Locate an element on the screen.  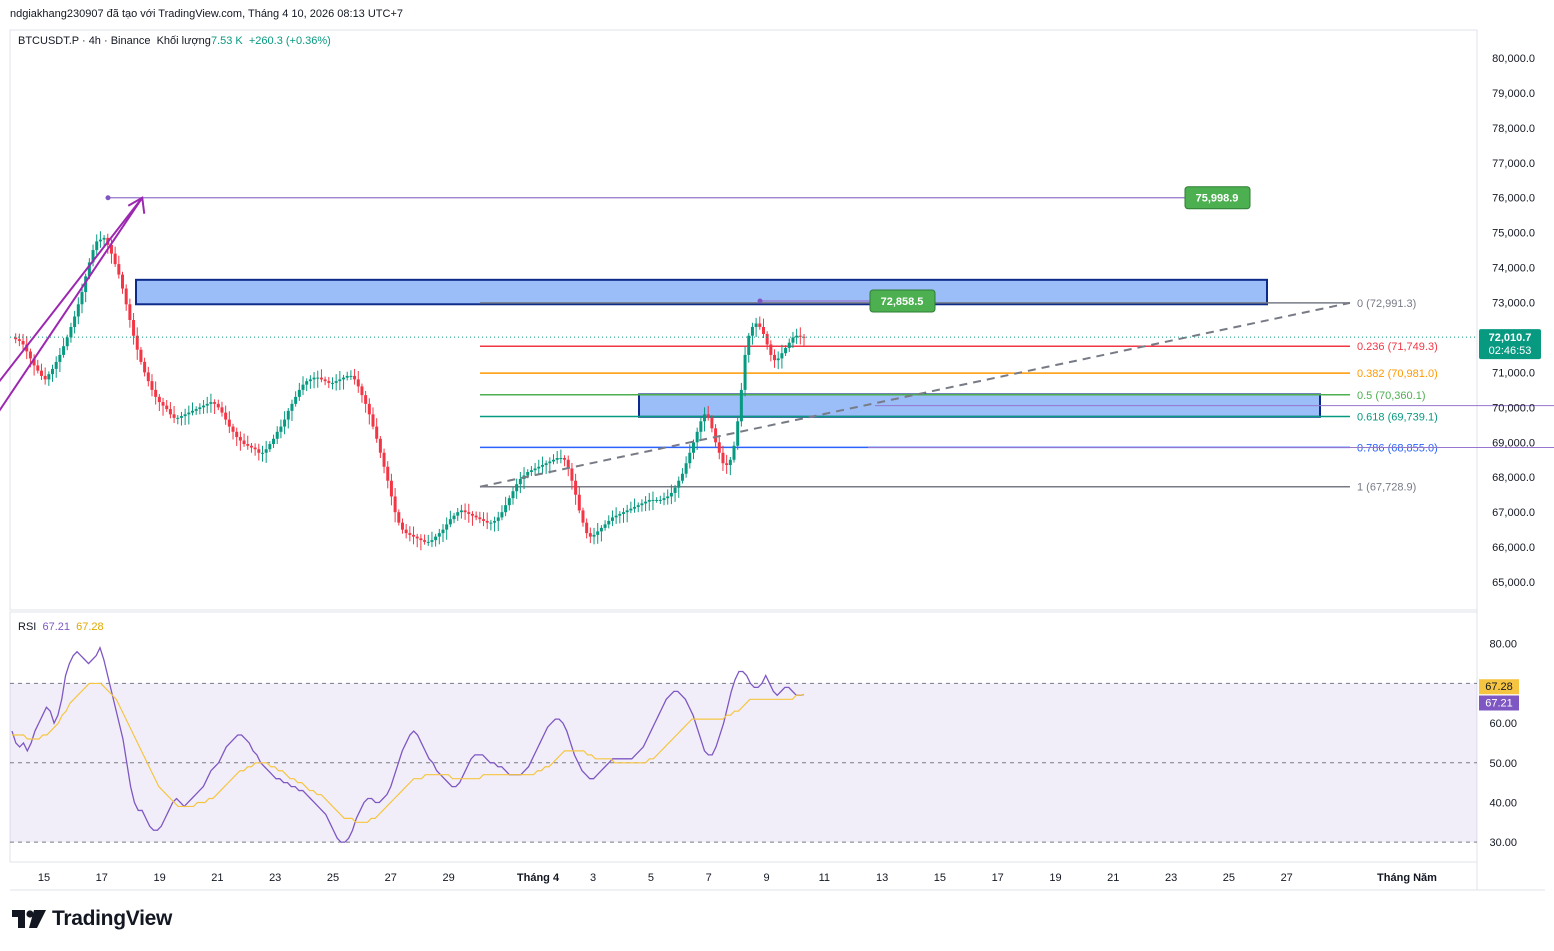
anchor-dot is located at coordinates (760, 301).